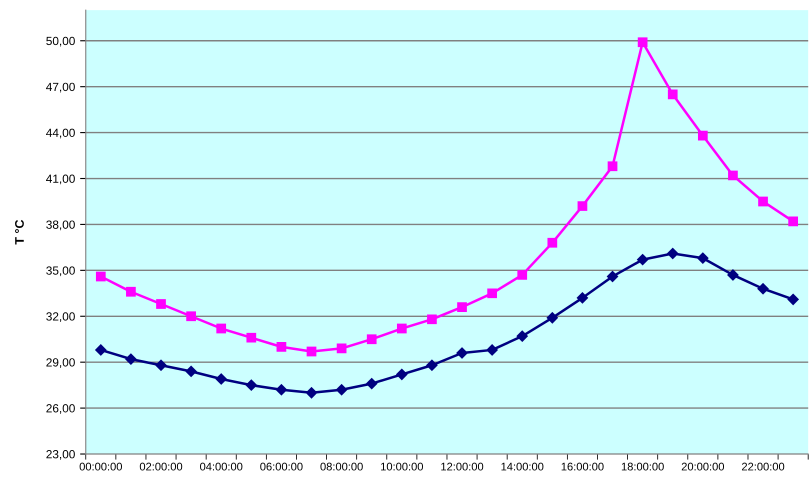  What do you see at coordinates (60, 409) in the screenshot?
I see `y-tick-label: 26,00` at bounding box center [60, 409].